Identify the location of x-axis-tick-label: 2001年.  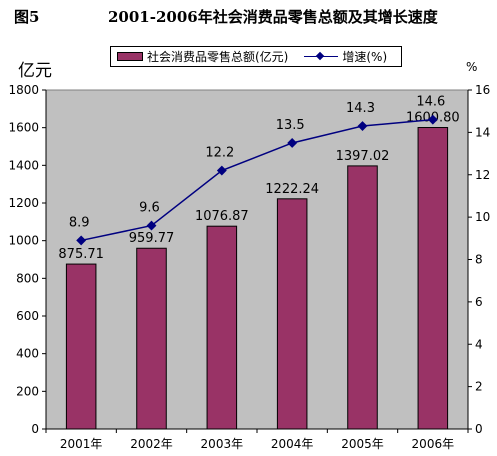
(81, 444).